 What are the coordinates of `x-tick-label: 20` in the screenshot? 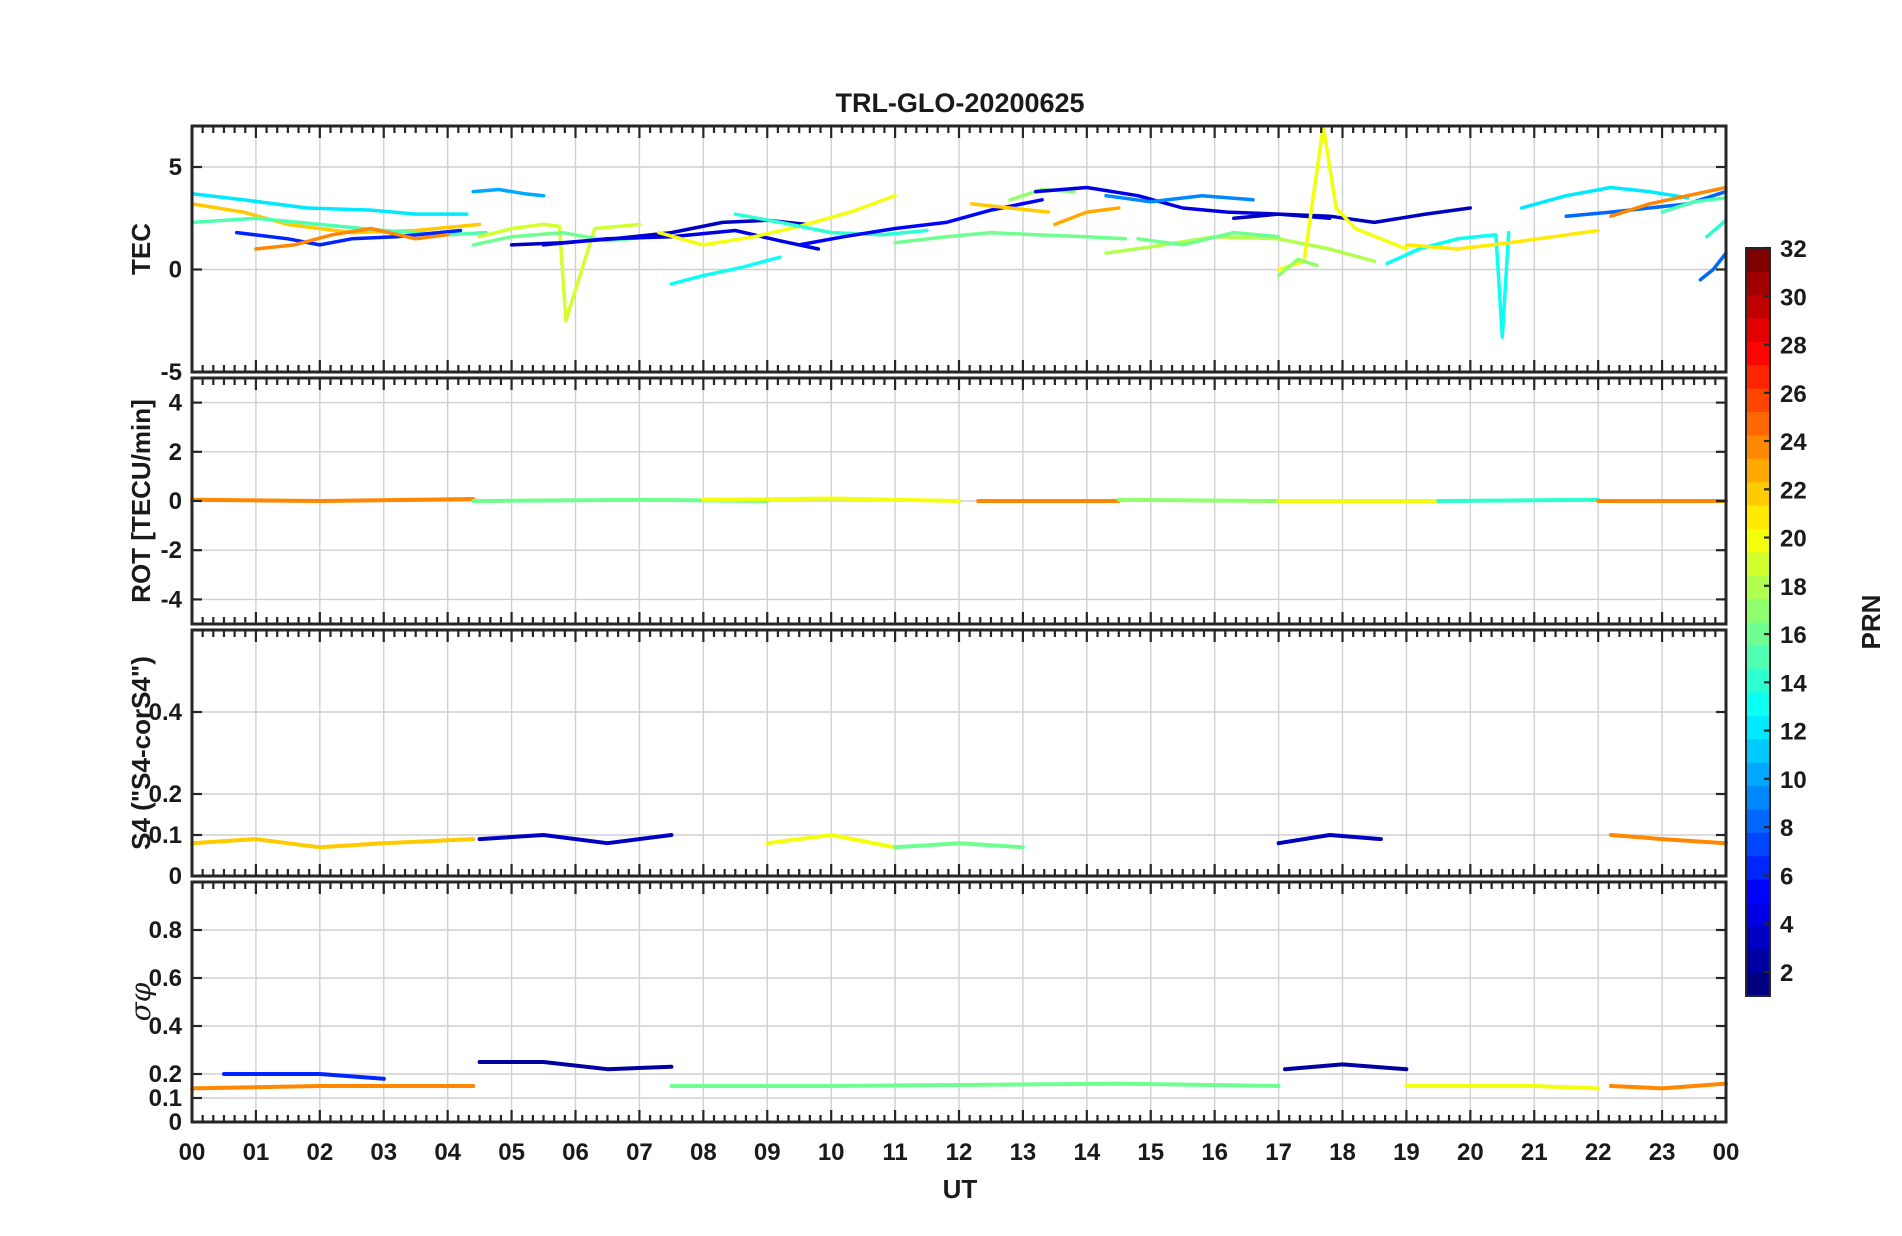 It's located at (1470, 1152).